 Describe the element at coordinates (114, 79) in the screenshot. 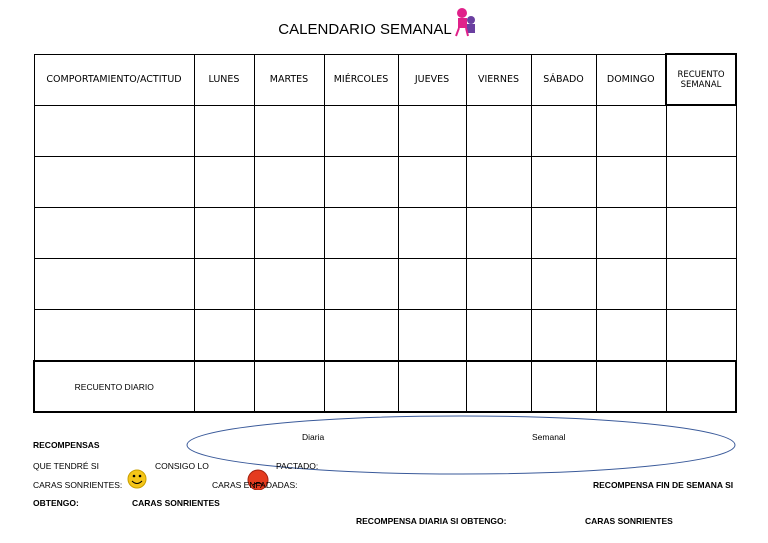

I see `column-header: COMPORTAMIENTO/ACTITUD` at that location.